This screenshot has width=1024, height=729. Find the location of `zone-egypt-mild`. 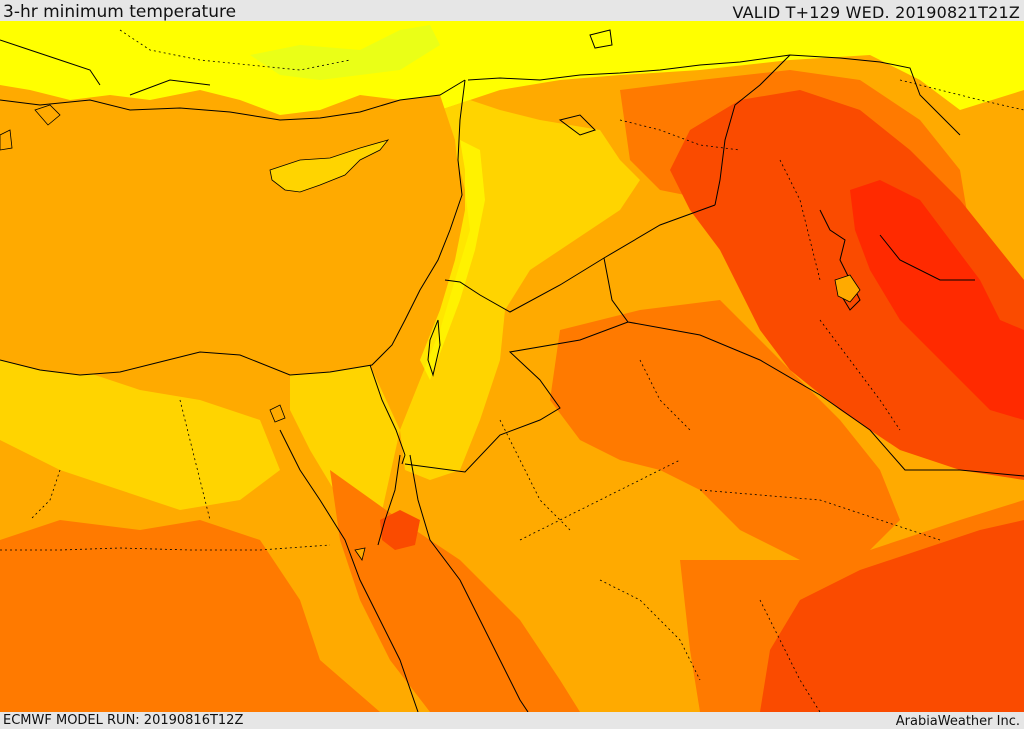

zone-egypt-mild is located at coordinates (140, 435).